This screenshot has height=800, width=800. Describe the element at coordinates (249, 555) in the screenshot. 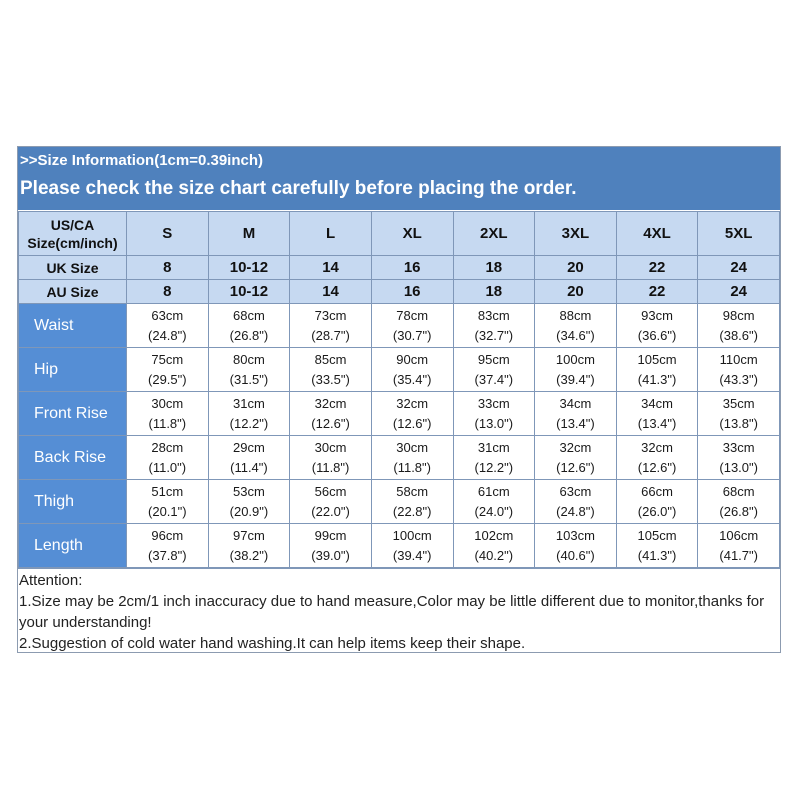

I see `inch-value: (38.2")` at that location.